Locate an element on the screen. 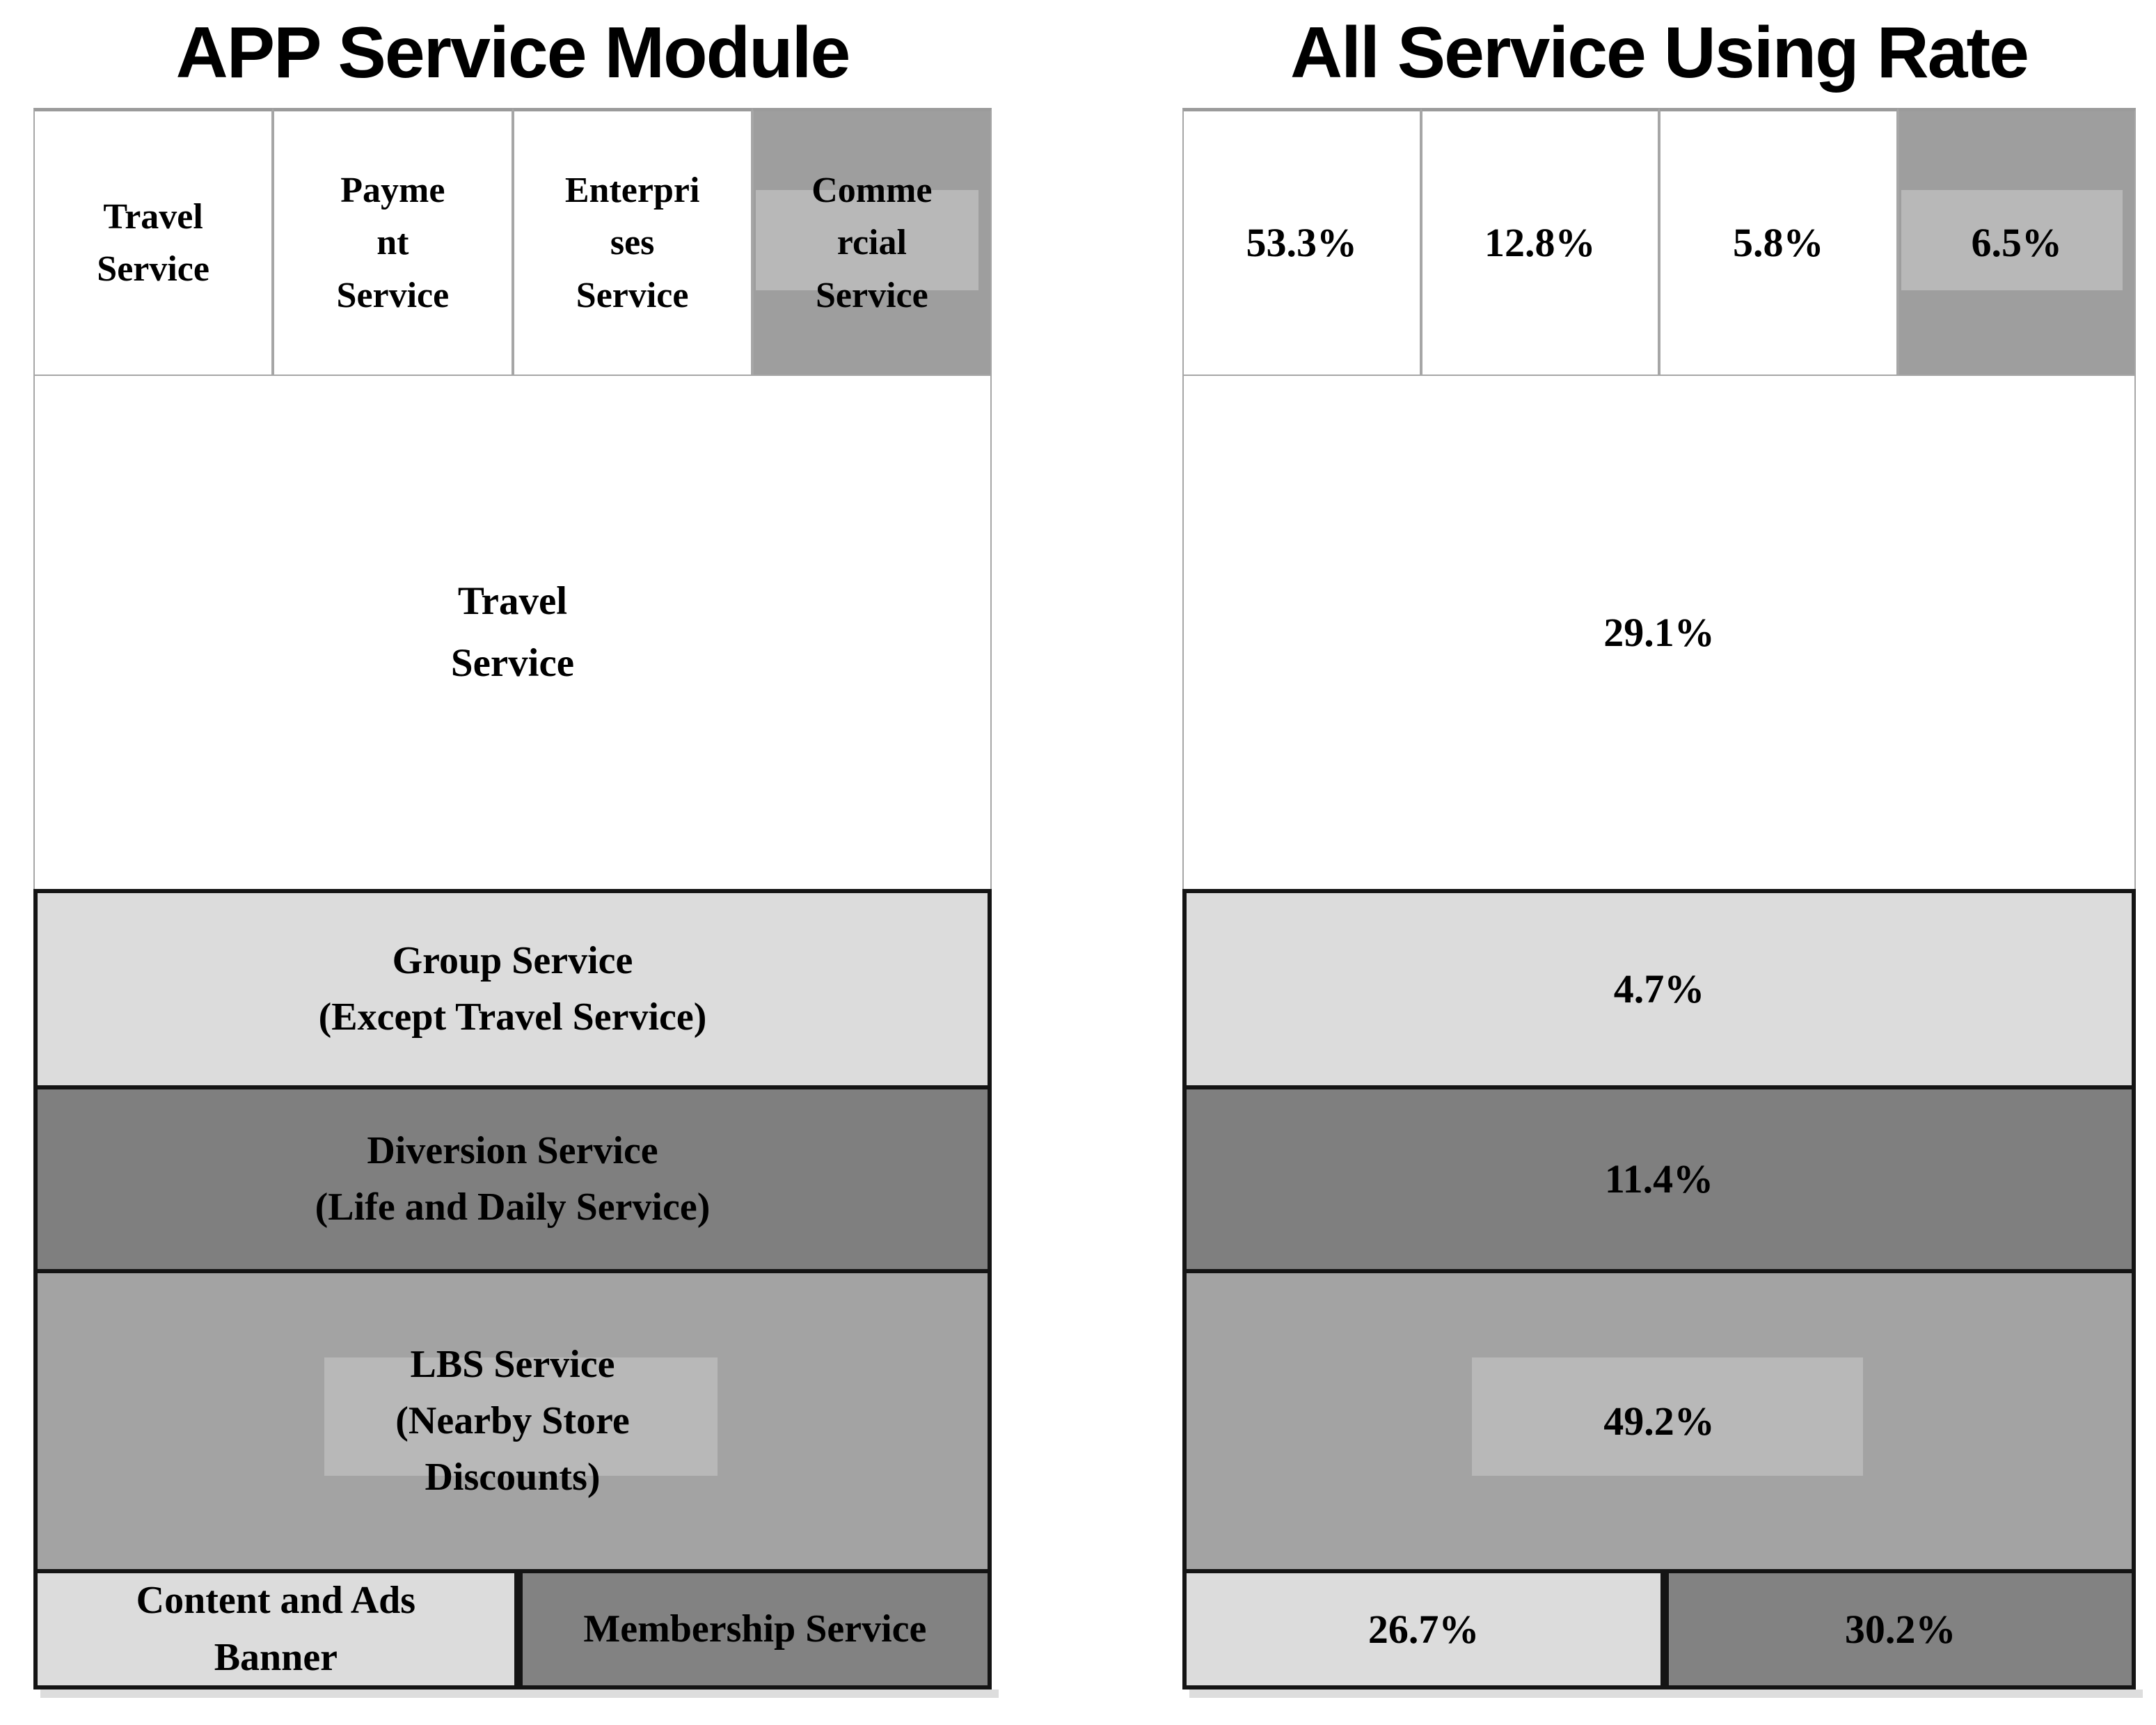 This screenshot has width=2156, height=1725. cell-enterprises-service: Enterpri ses Service is located at coordinates (632, 242).